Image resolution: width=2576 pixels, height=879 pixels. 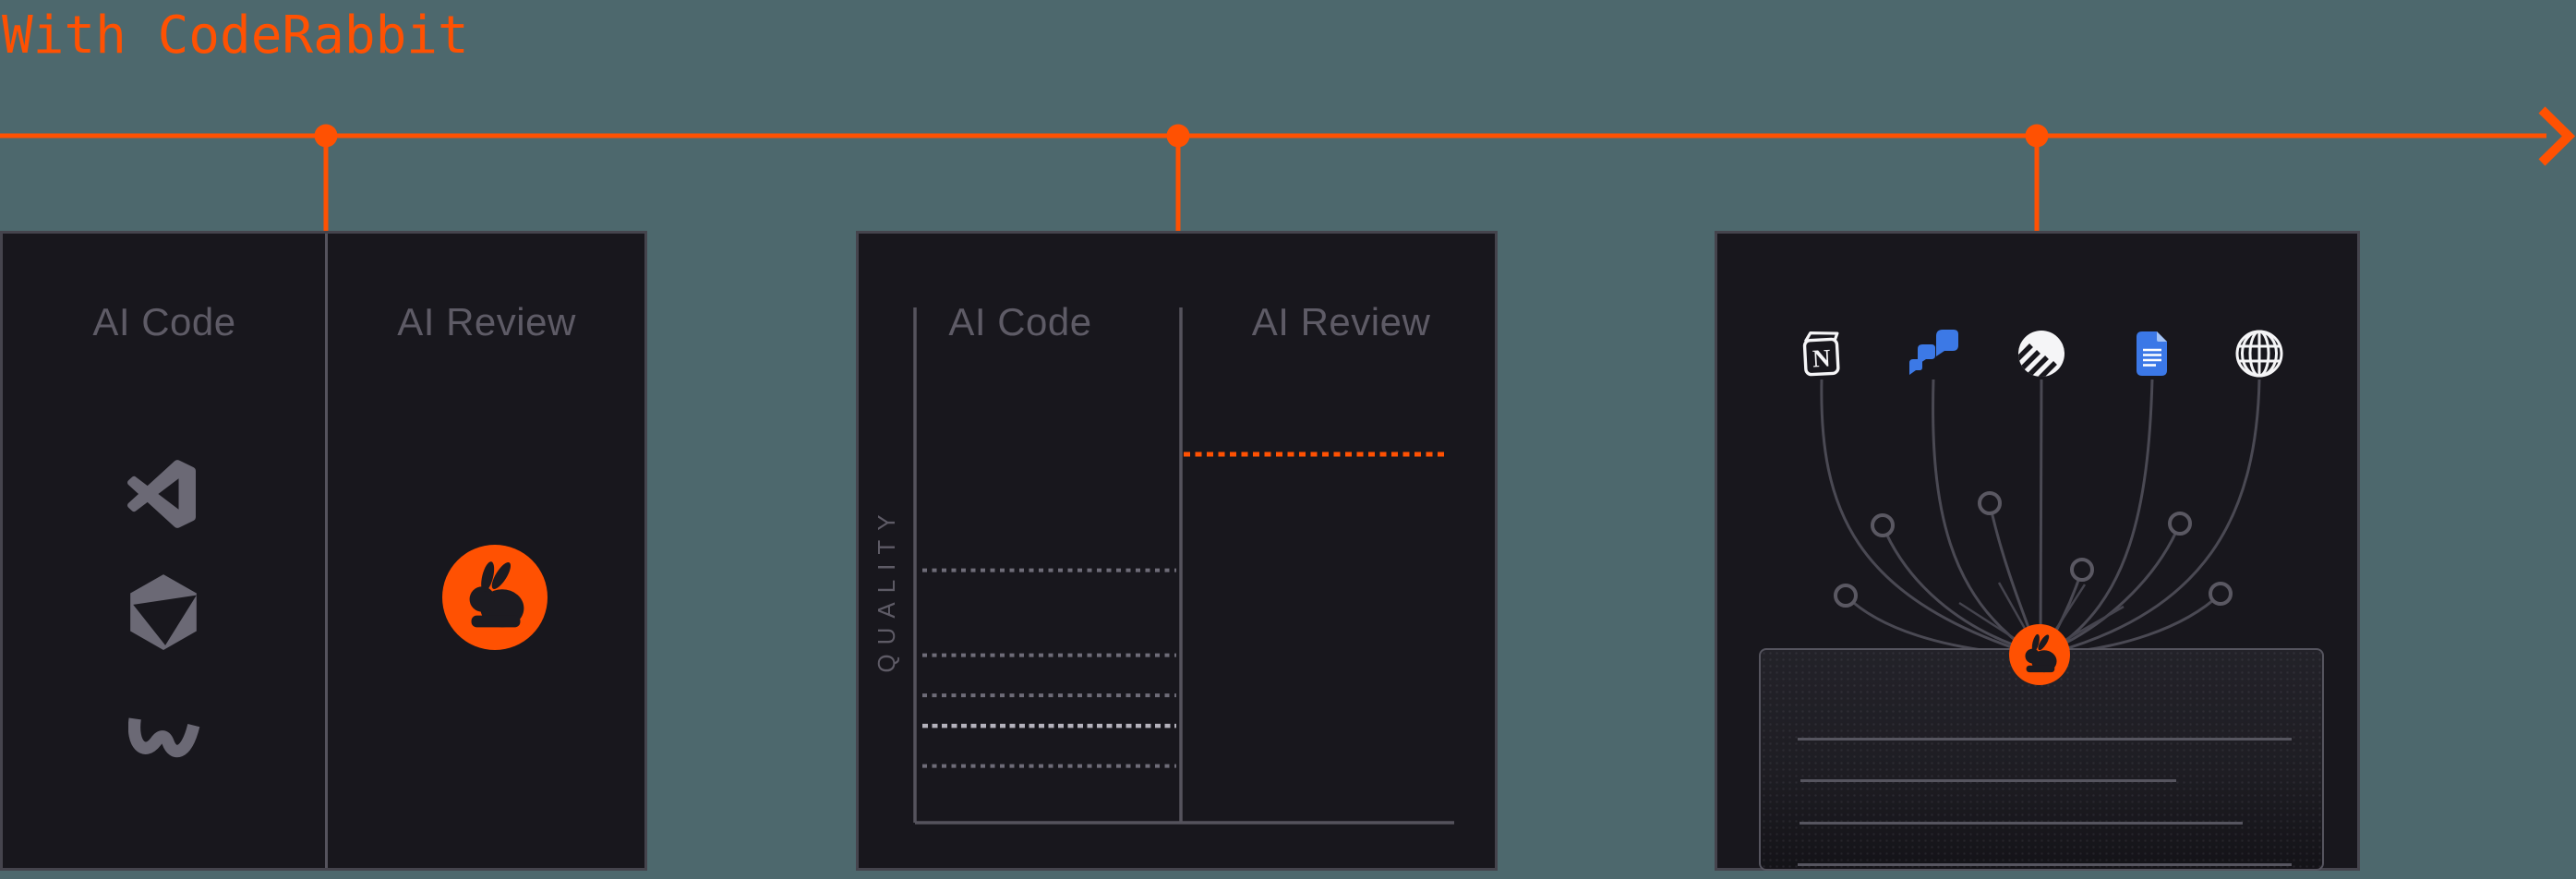 What do you see at coordinates (163, 612) in the screenshot?
I see `cursor-icon` at bounding box center [163, 612].